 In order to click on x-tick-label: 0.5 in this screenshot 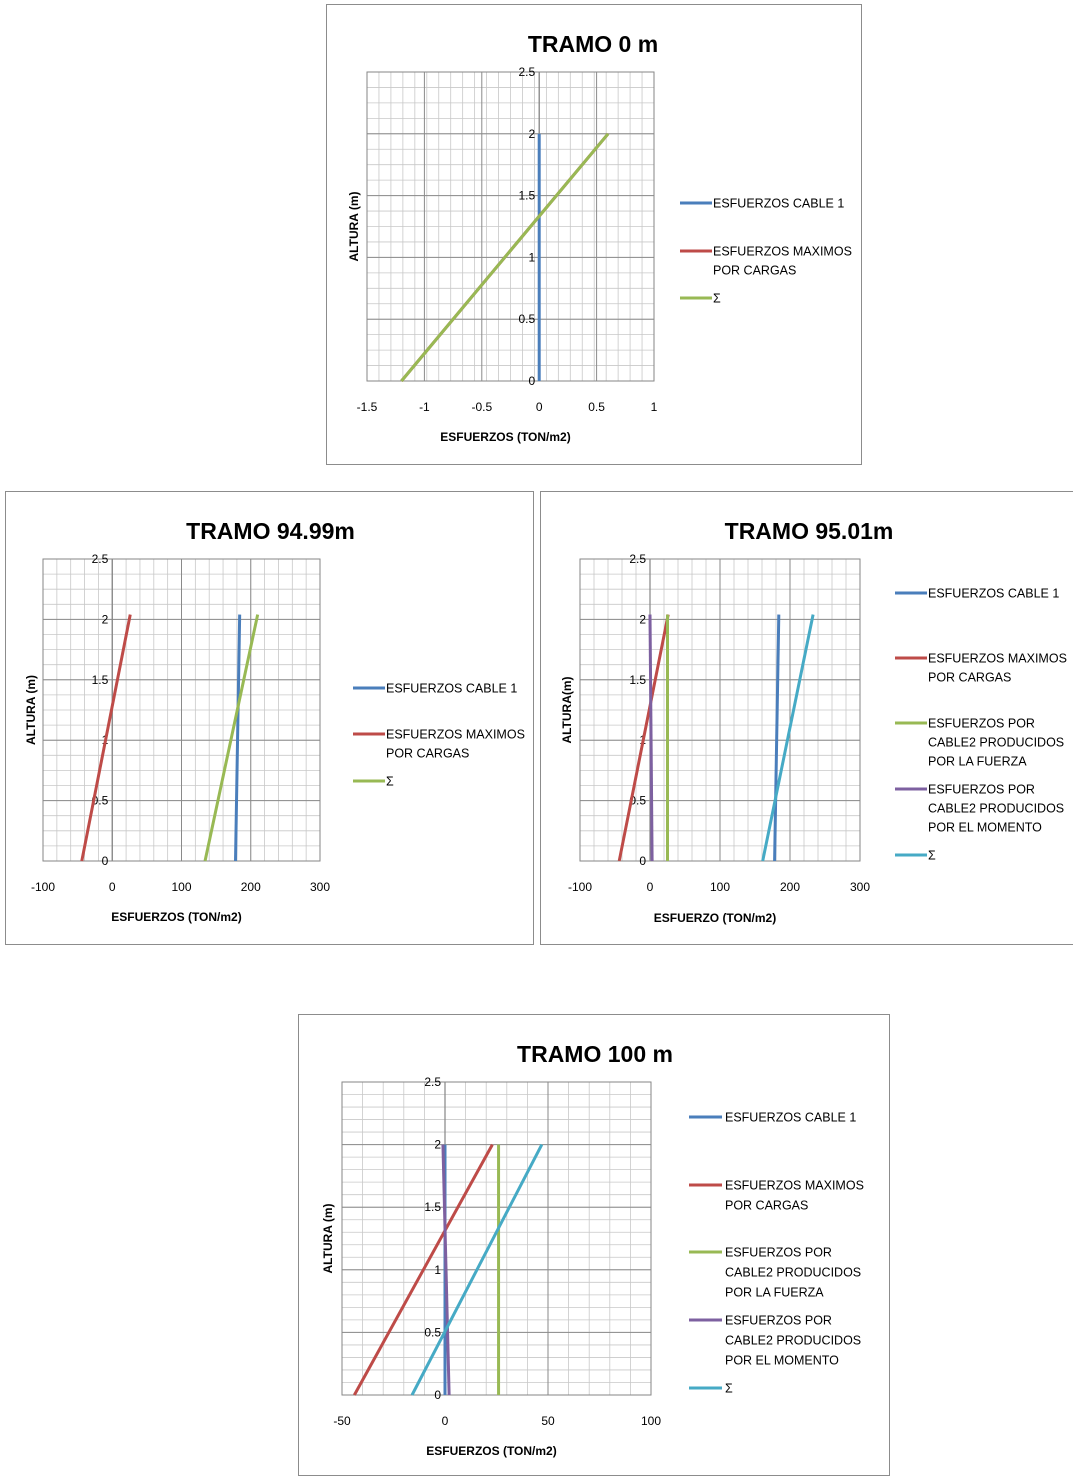, I will do `click(596, 407)`.